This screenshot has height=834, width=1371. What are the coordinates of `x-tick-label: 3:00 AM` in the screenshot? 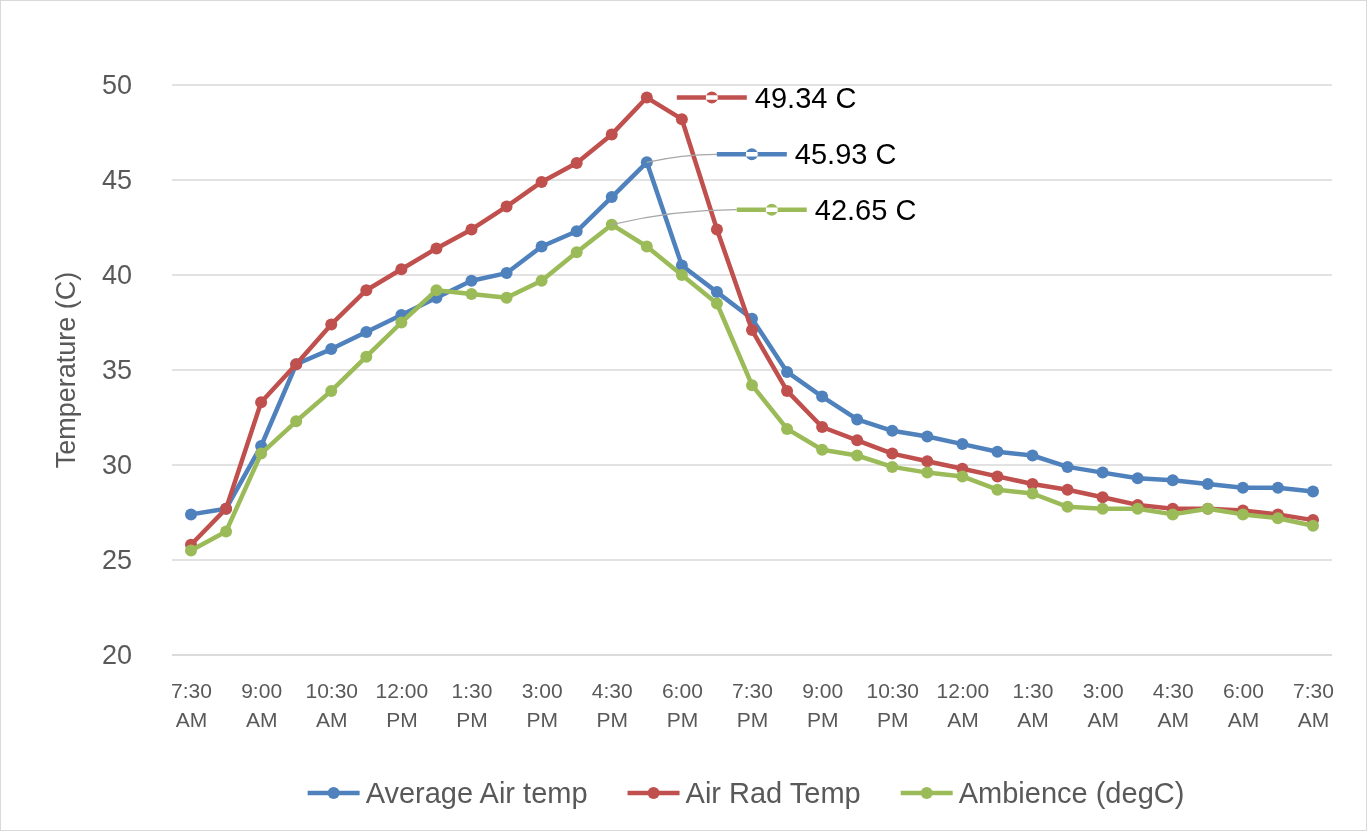 It's located at (1103, 705).